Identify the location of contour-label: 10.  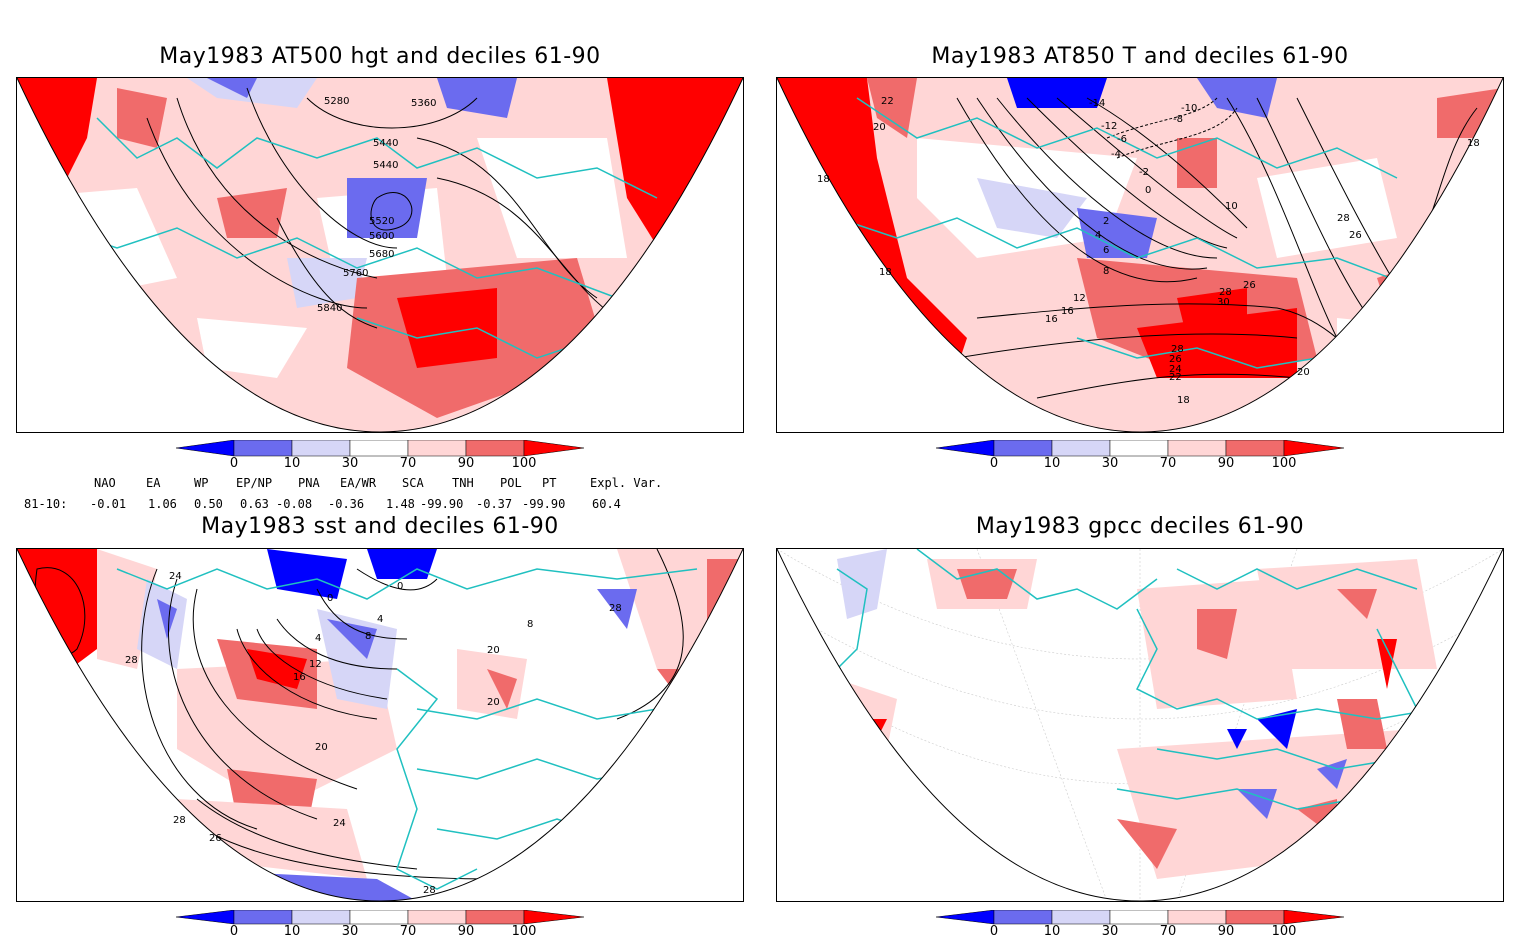
(1231, 206).